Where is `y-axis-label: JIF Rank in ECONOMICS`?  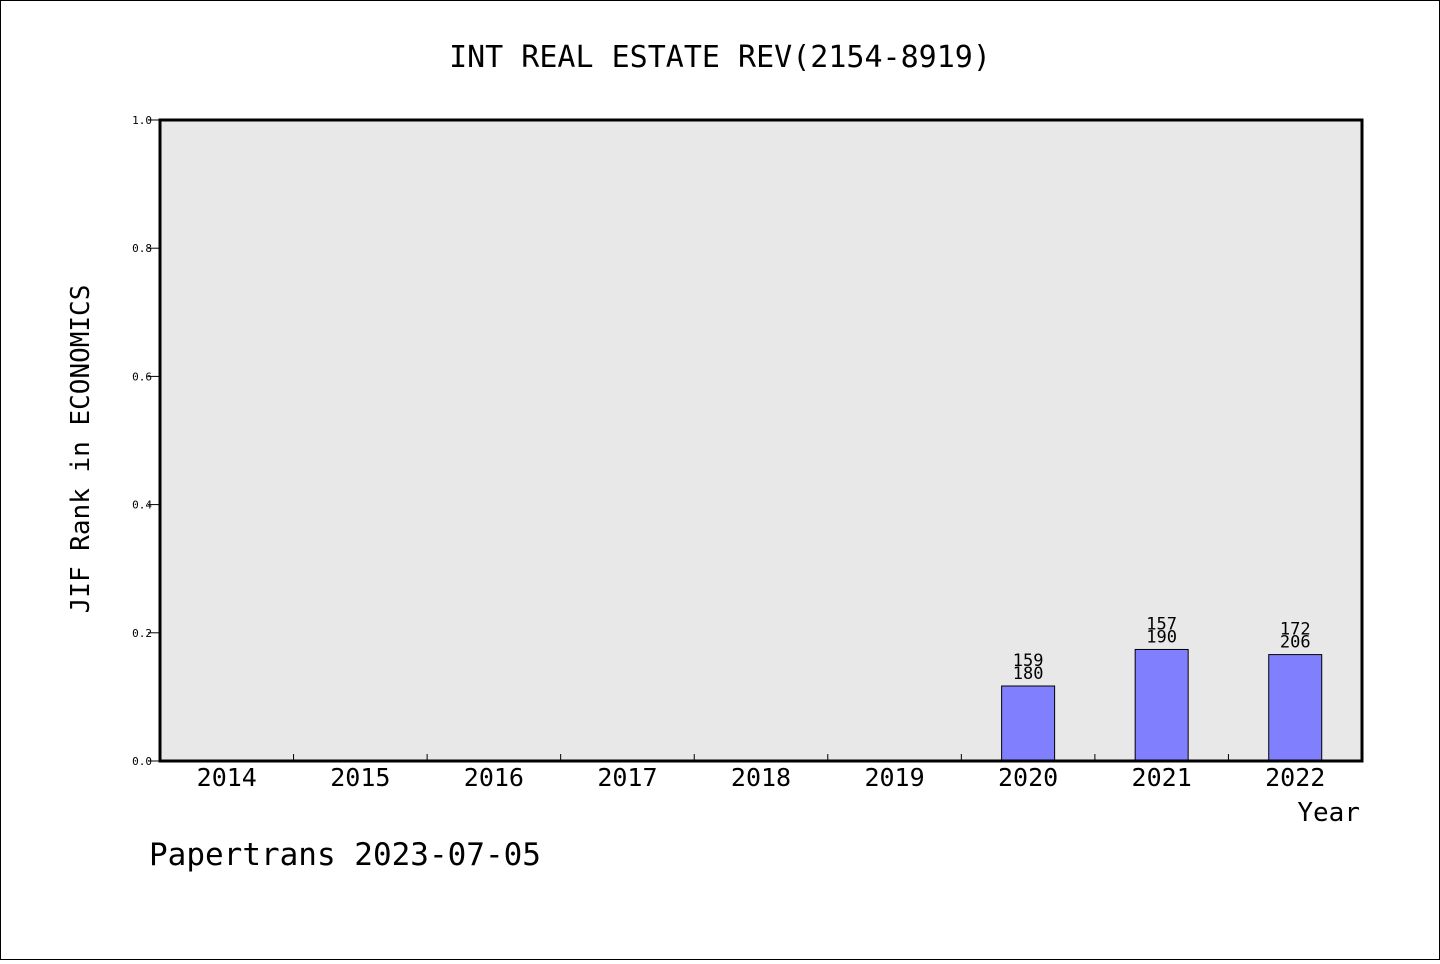
y-axis-label: JIF Rank in ECONOMICS is located at coordinates (81, 449).